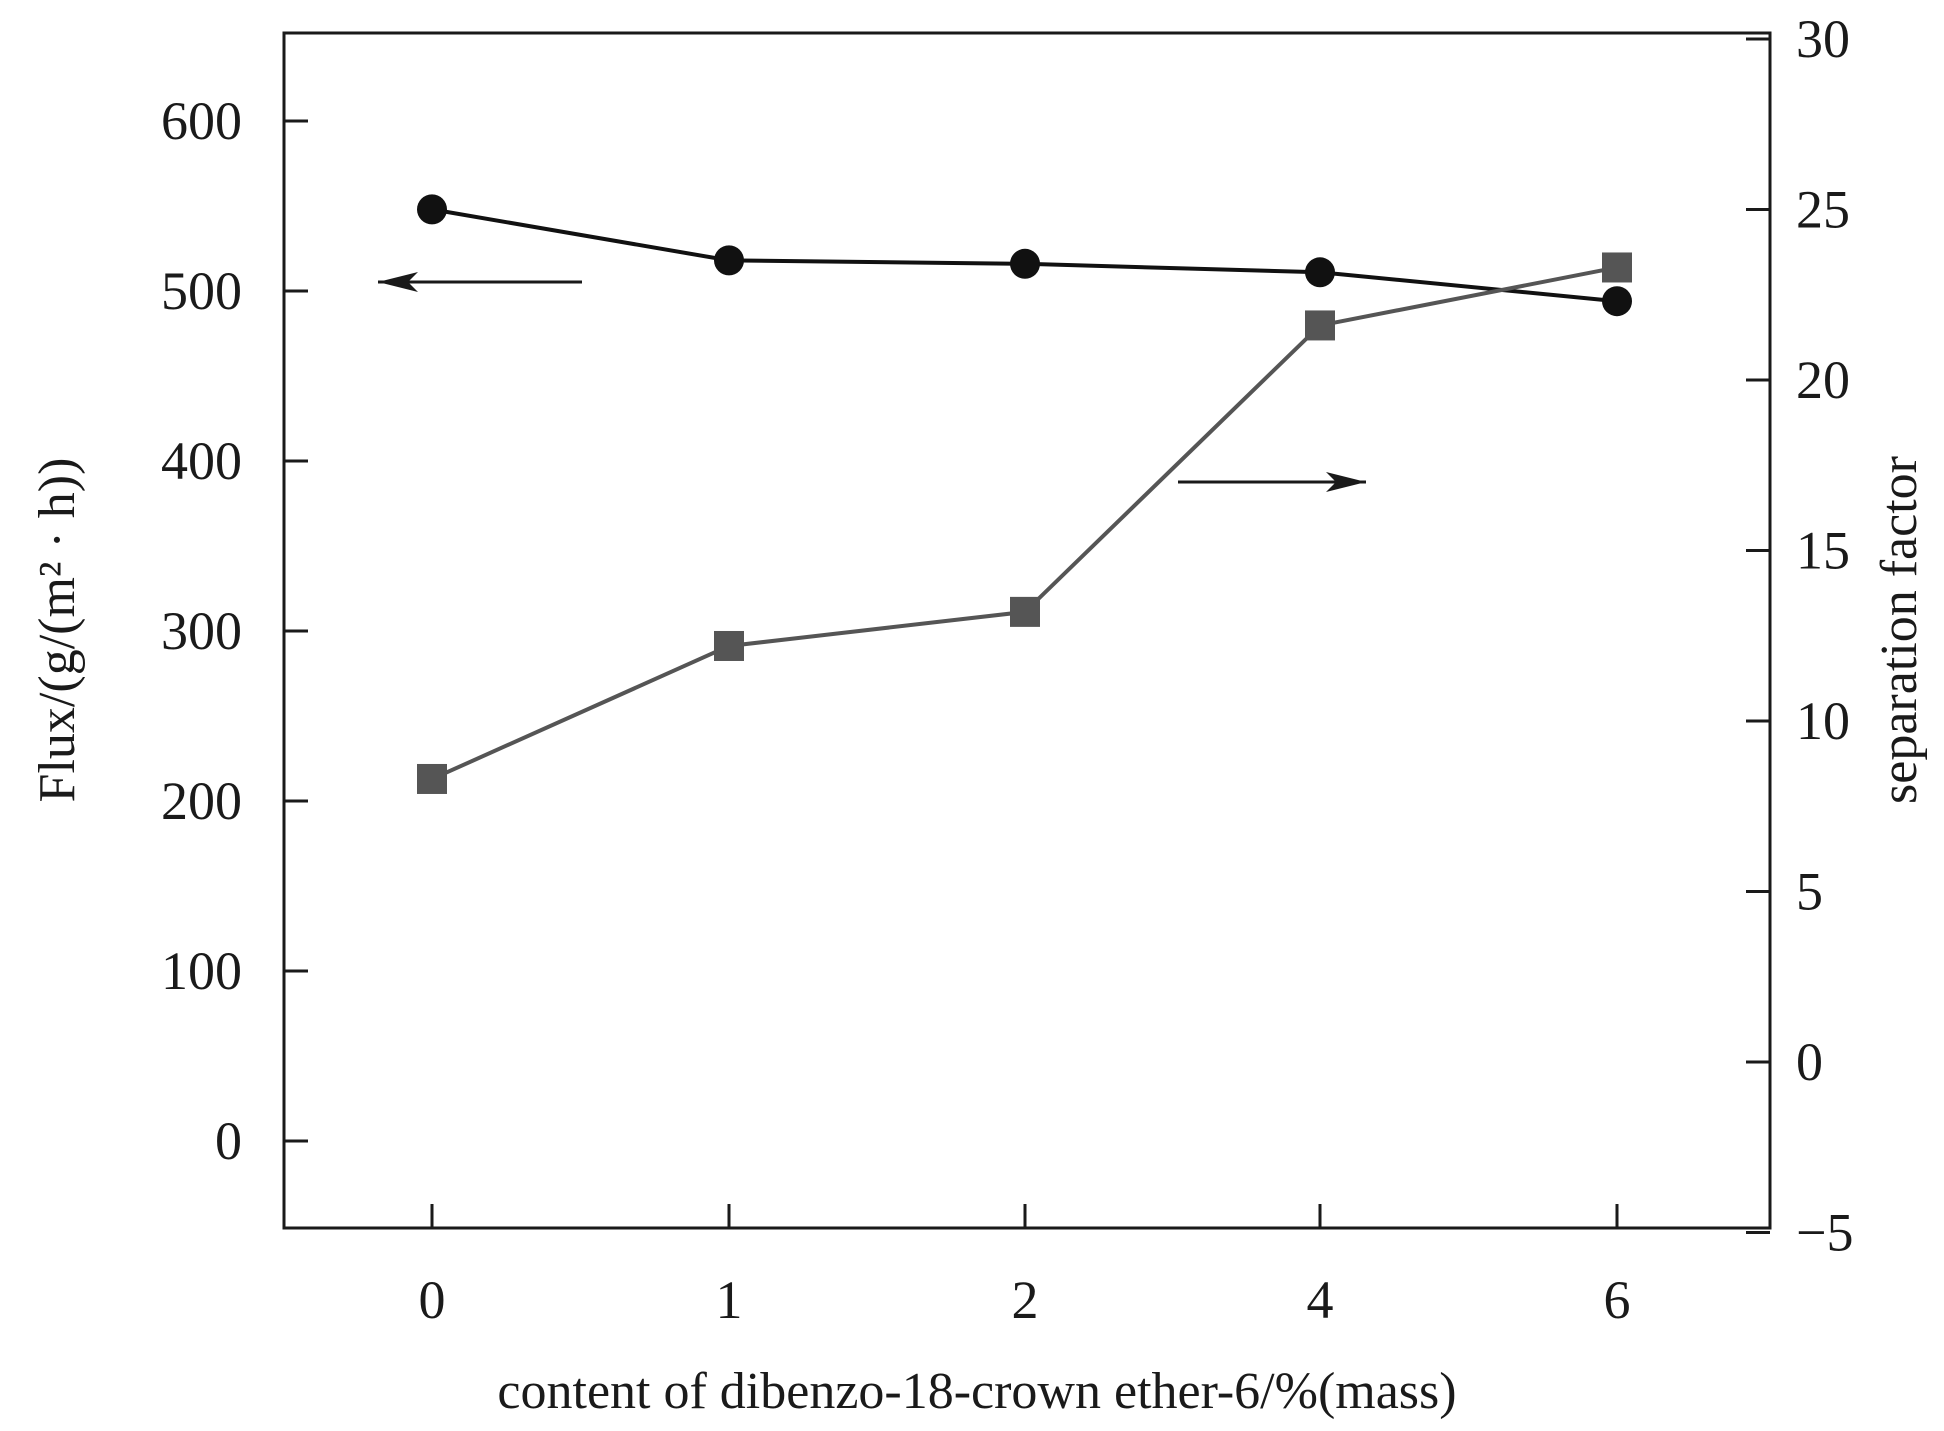 This screenshot has height=1431, width=1944. What do you see at coordinates (1899, 630) in the screenshot?
I see `right-y-axis-title: separation factor` at bounding box center [1899, 630].